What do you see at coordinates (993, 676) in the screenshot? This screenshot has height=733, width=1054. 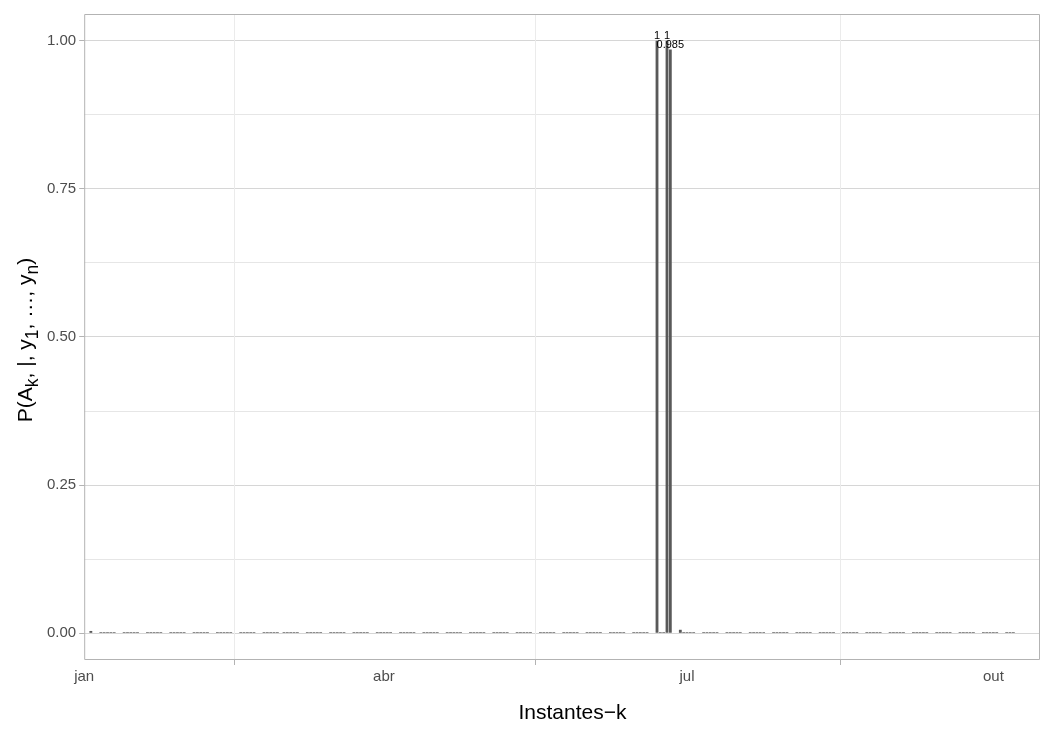 I see `x-tick-label: out` at bounding box center [993, 676].